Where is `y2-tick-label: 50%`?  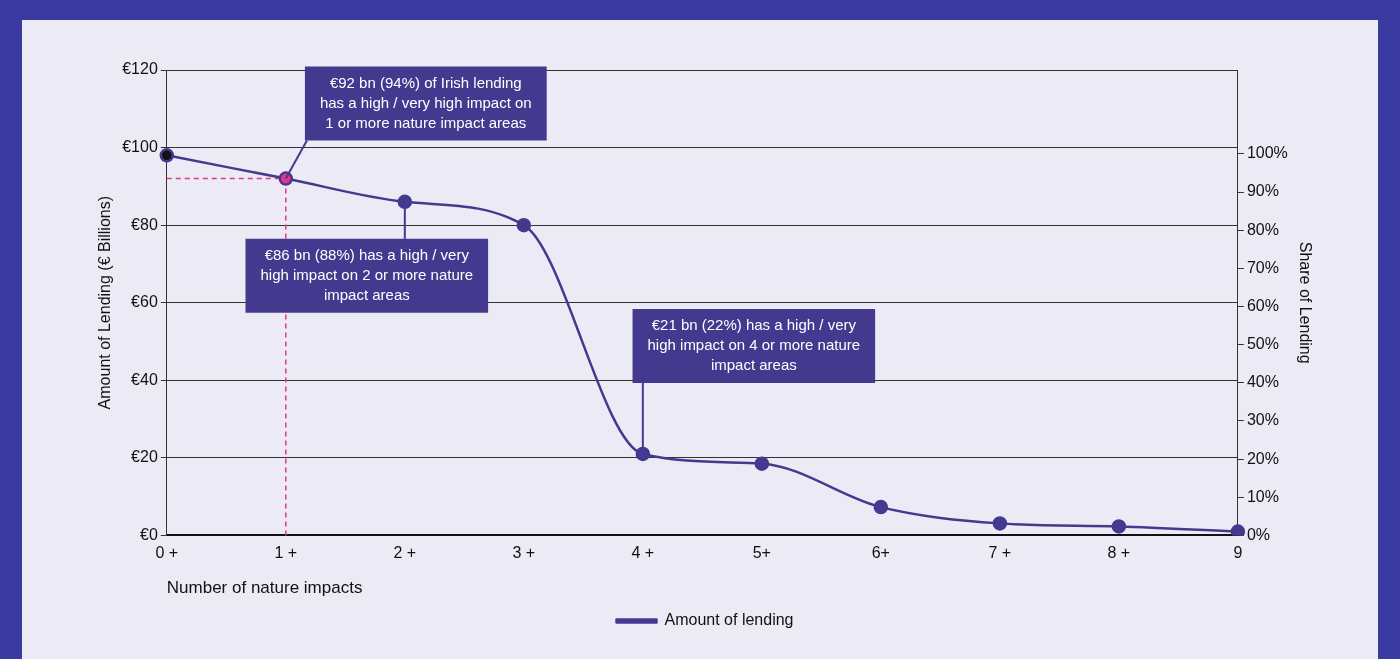
y2-tick-label: 50% is located at coordinates (1262, 344).